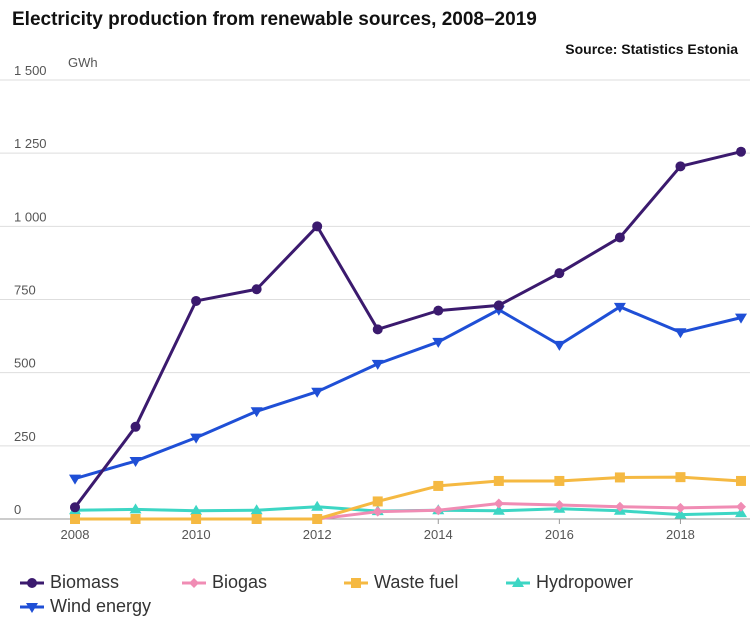 Image resolution: width=750 pixels, height=625 pixels. What do you see at coordinates (240, 582) in the screenshot?
I see `legend-label: Biogas` at bounding box center [240, 582].